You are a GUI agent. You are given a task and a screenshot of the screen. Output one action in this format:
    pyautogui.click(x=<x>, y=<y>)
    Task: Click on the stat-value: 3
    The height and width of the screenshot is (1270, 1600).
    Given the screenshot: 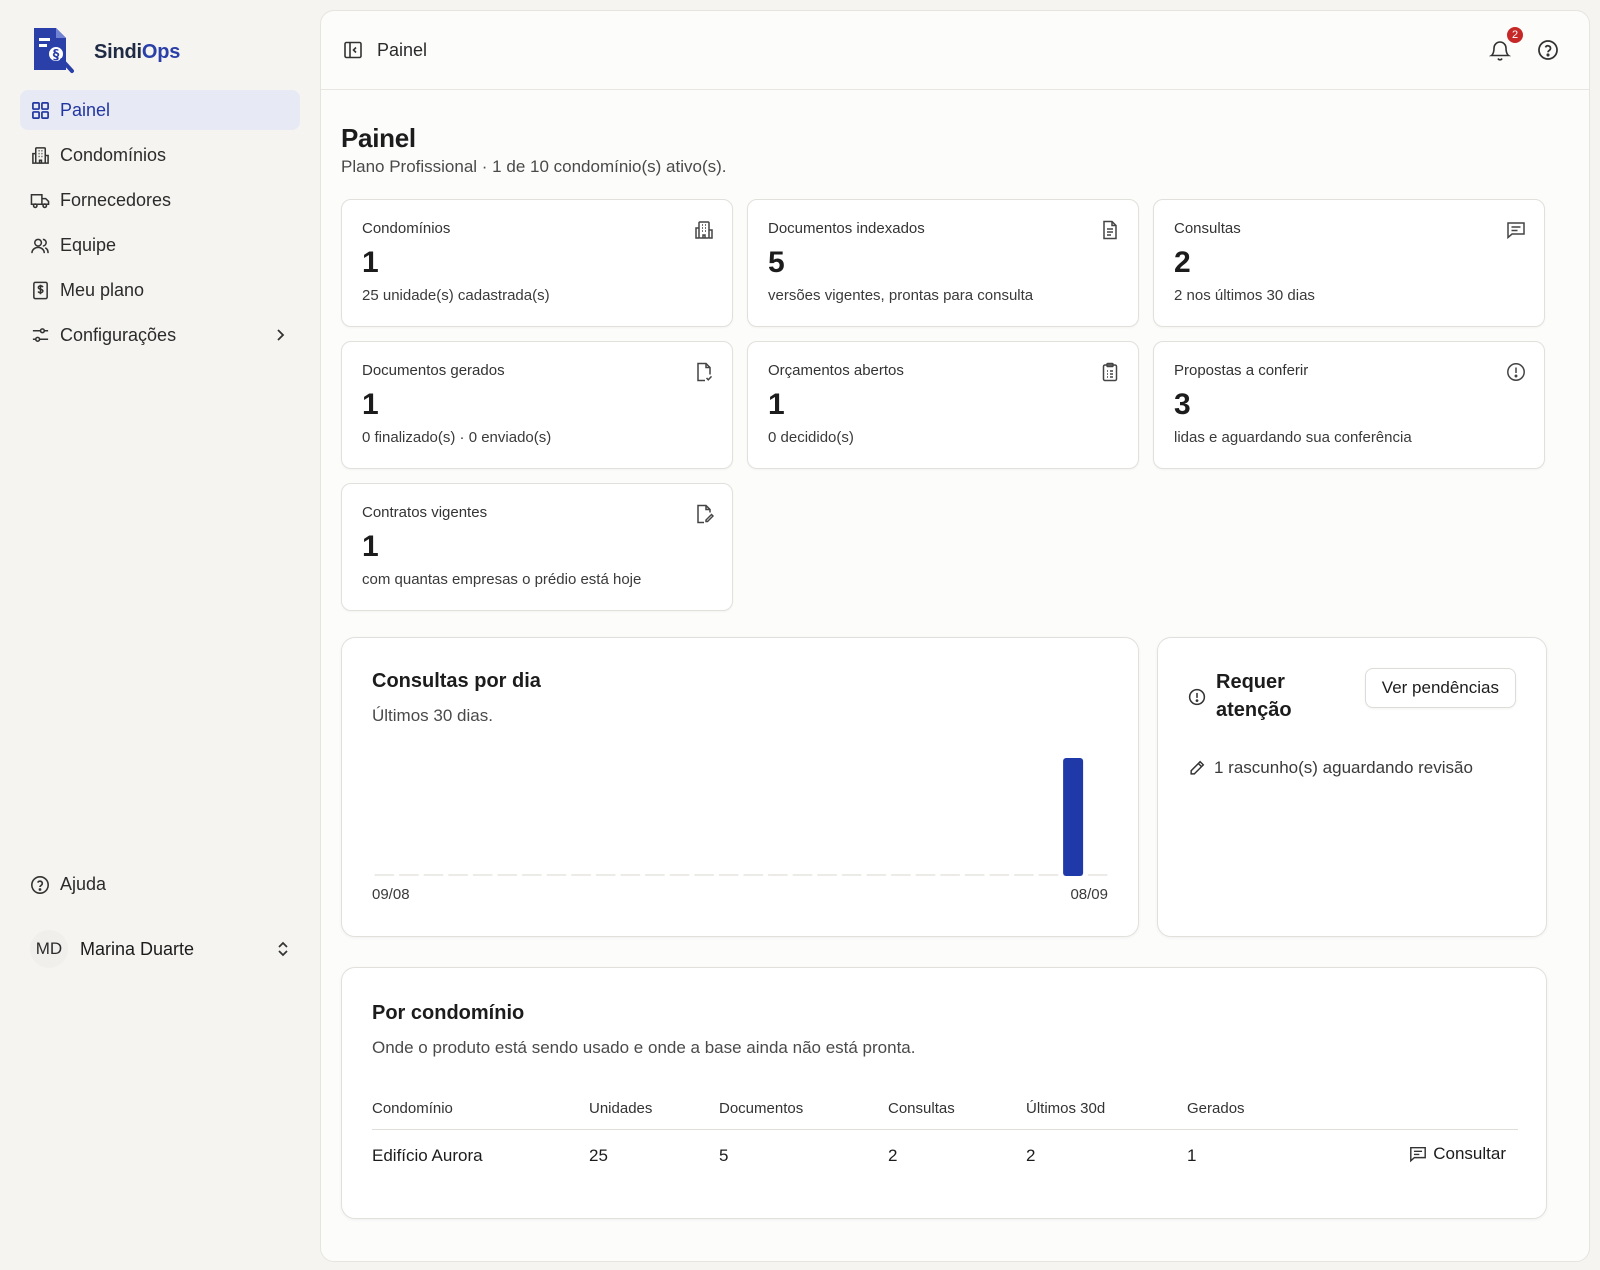 What is the action you would take?
    pyautogui.click(x=1182, y=404)
    